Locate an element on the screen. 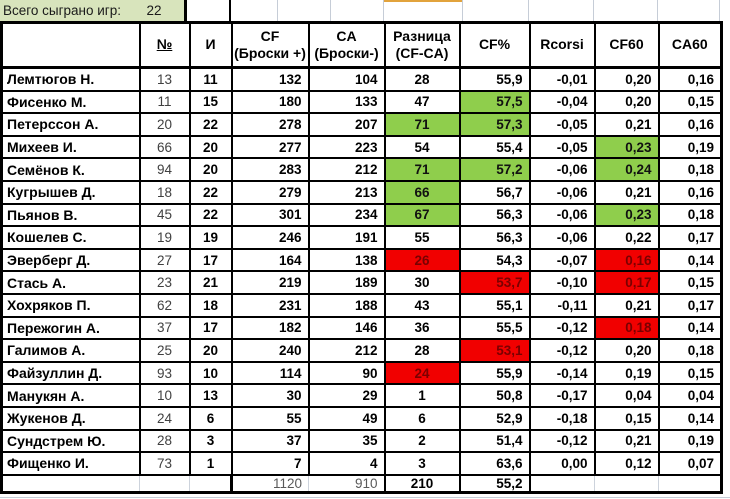 The width and height of the screenshot is (730, 499). player-number-cell: 20 is located at coordinates (164, 124).